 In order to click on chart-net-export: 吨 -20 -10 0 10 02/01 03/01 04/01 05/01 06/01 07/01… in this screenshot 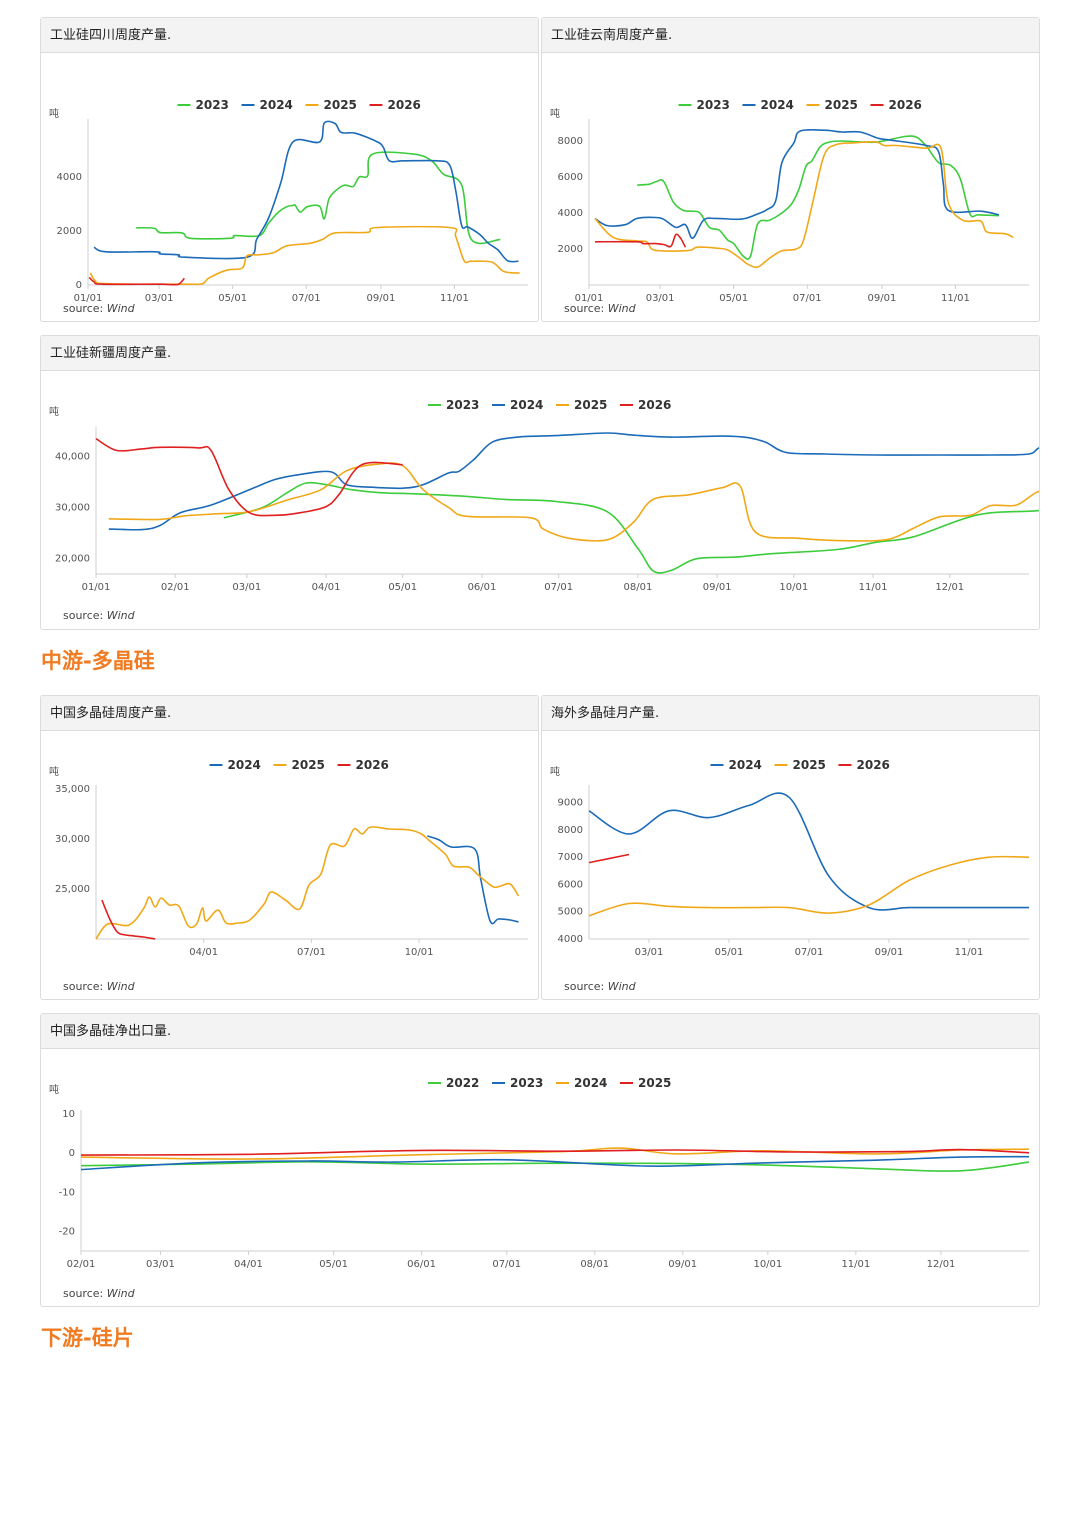, I will do `click(539, 1173)`.